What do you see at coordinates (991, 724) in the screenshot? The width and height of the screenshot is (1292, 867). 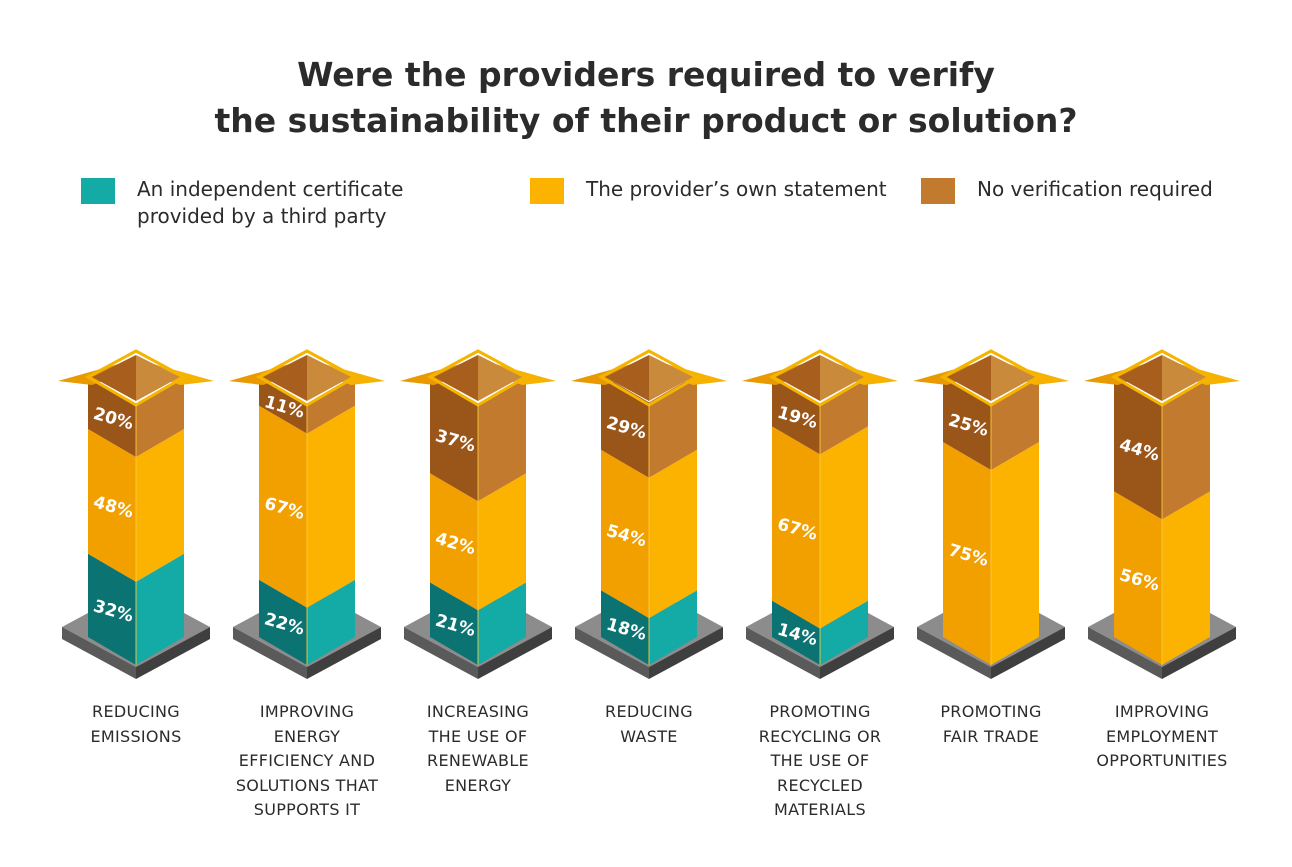 I see `category-label: Promoting fair trade` at bounding box center [991, 724].